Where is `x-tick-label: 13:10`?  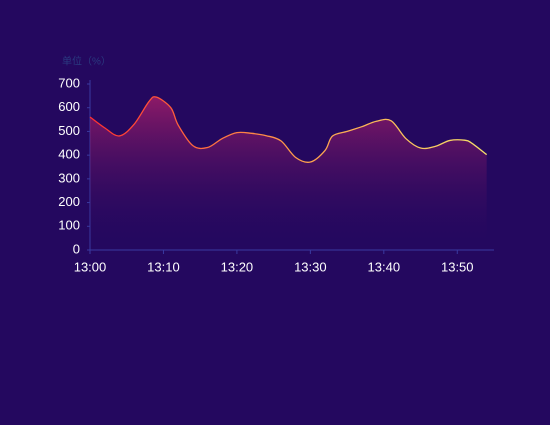
x-tick-label: 13:10 is located at coordinates (163, 266).